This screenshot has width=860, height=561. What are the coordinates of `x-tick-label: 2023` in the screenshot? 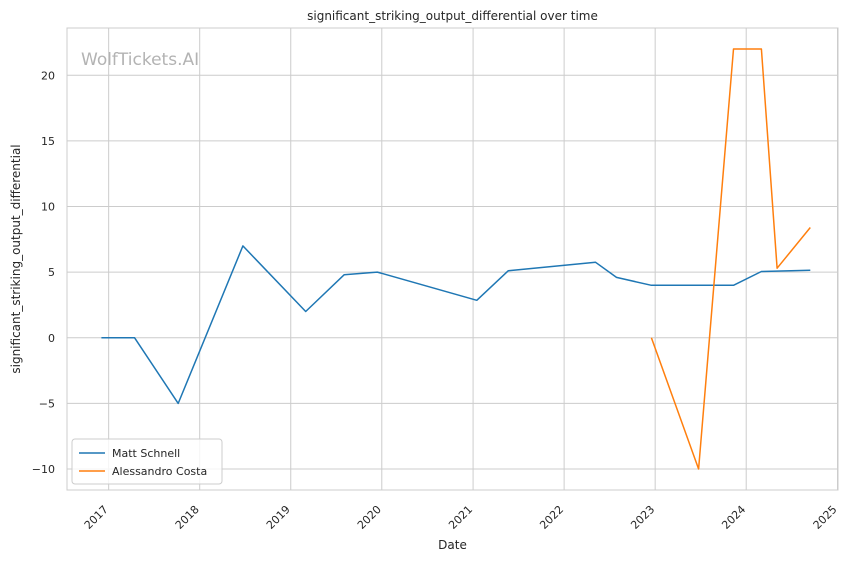 It's located at (642, 517).